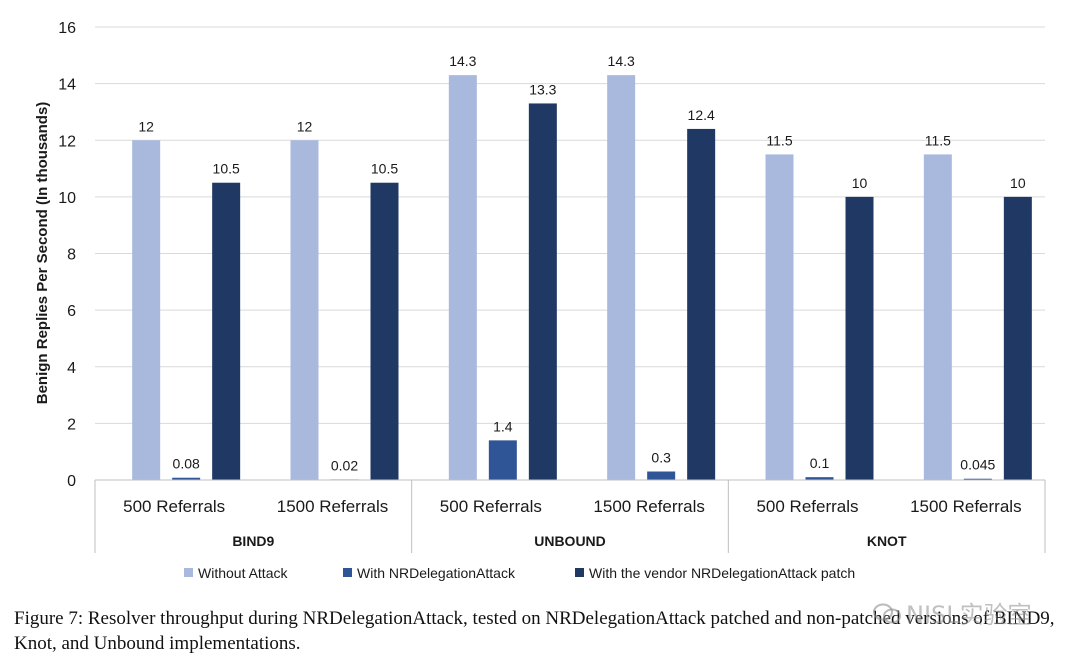 This screenshot has width=1076, height=659. I want to click on legend-entry: With the vendor NRDelegationAttack patch, so click(722, 573).